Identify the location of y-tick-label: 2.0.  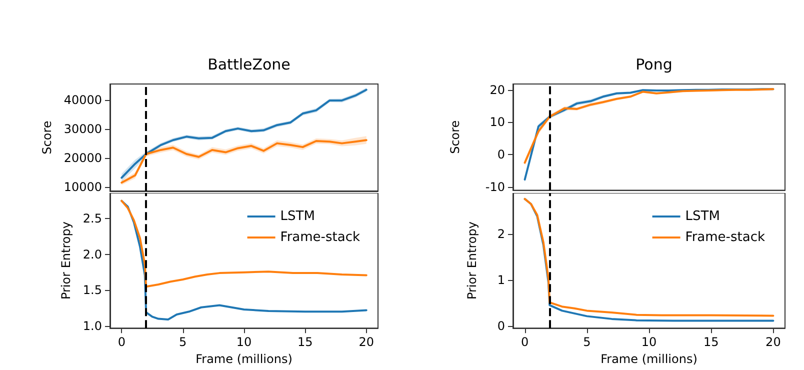
(92, 254).